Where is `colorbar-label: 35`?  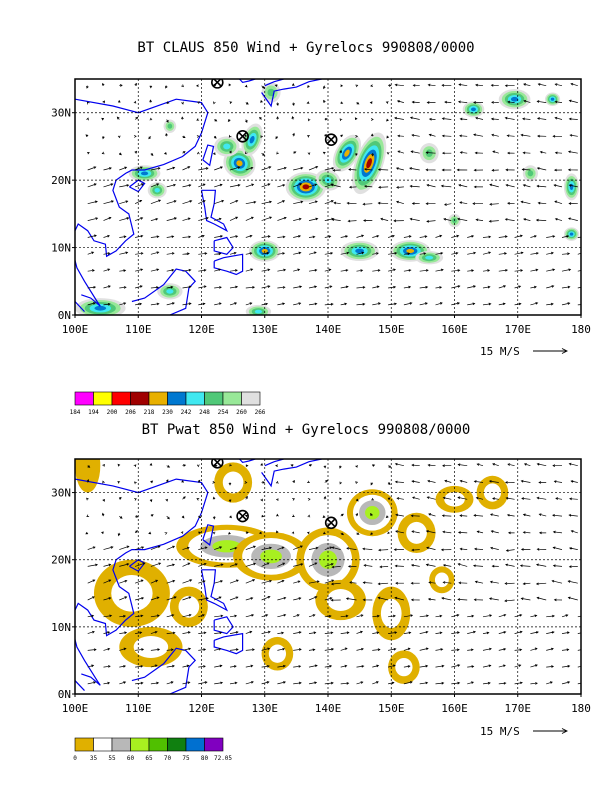 colorbar-label: 35 is located at coordinates (94, 758).